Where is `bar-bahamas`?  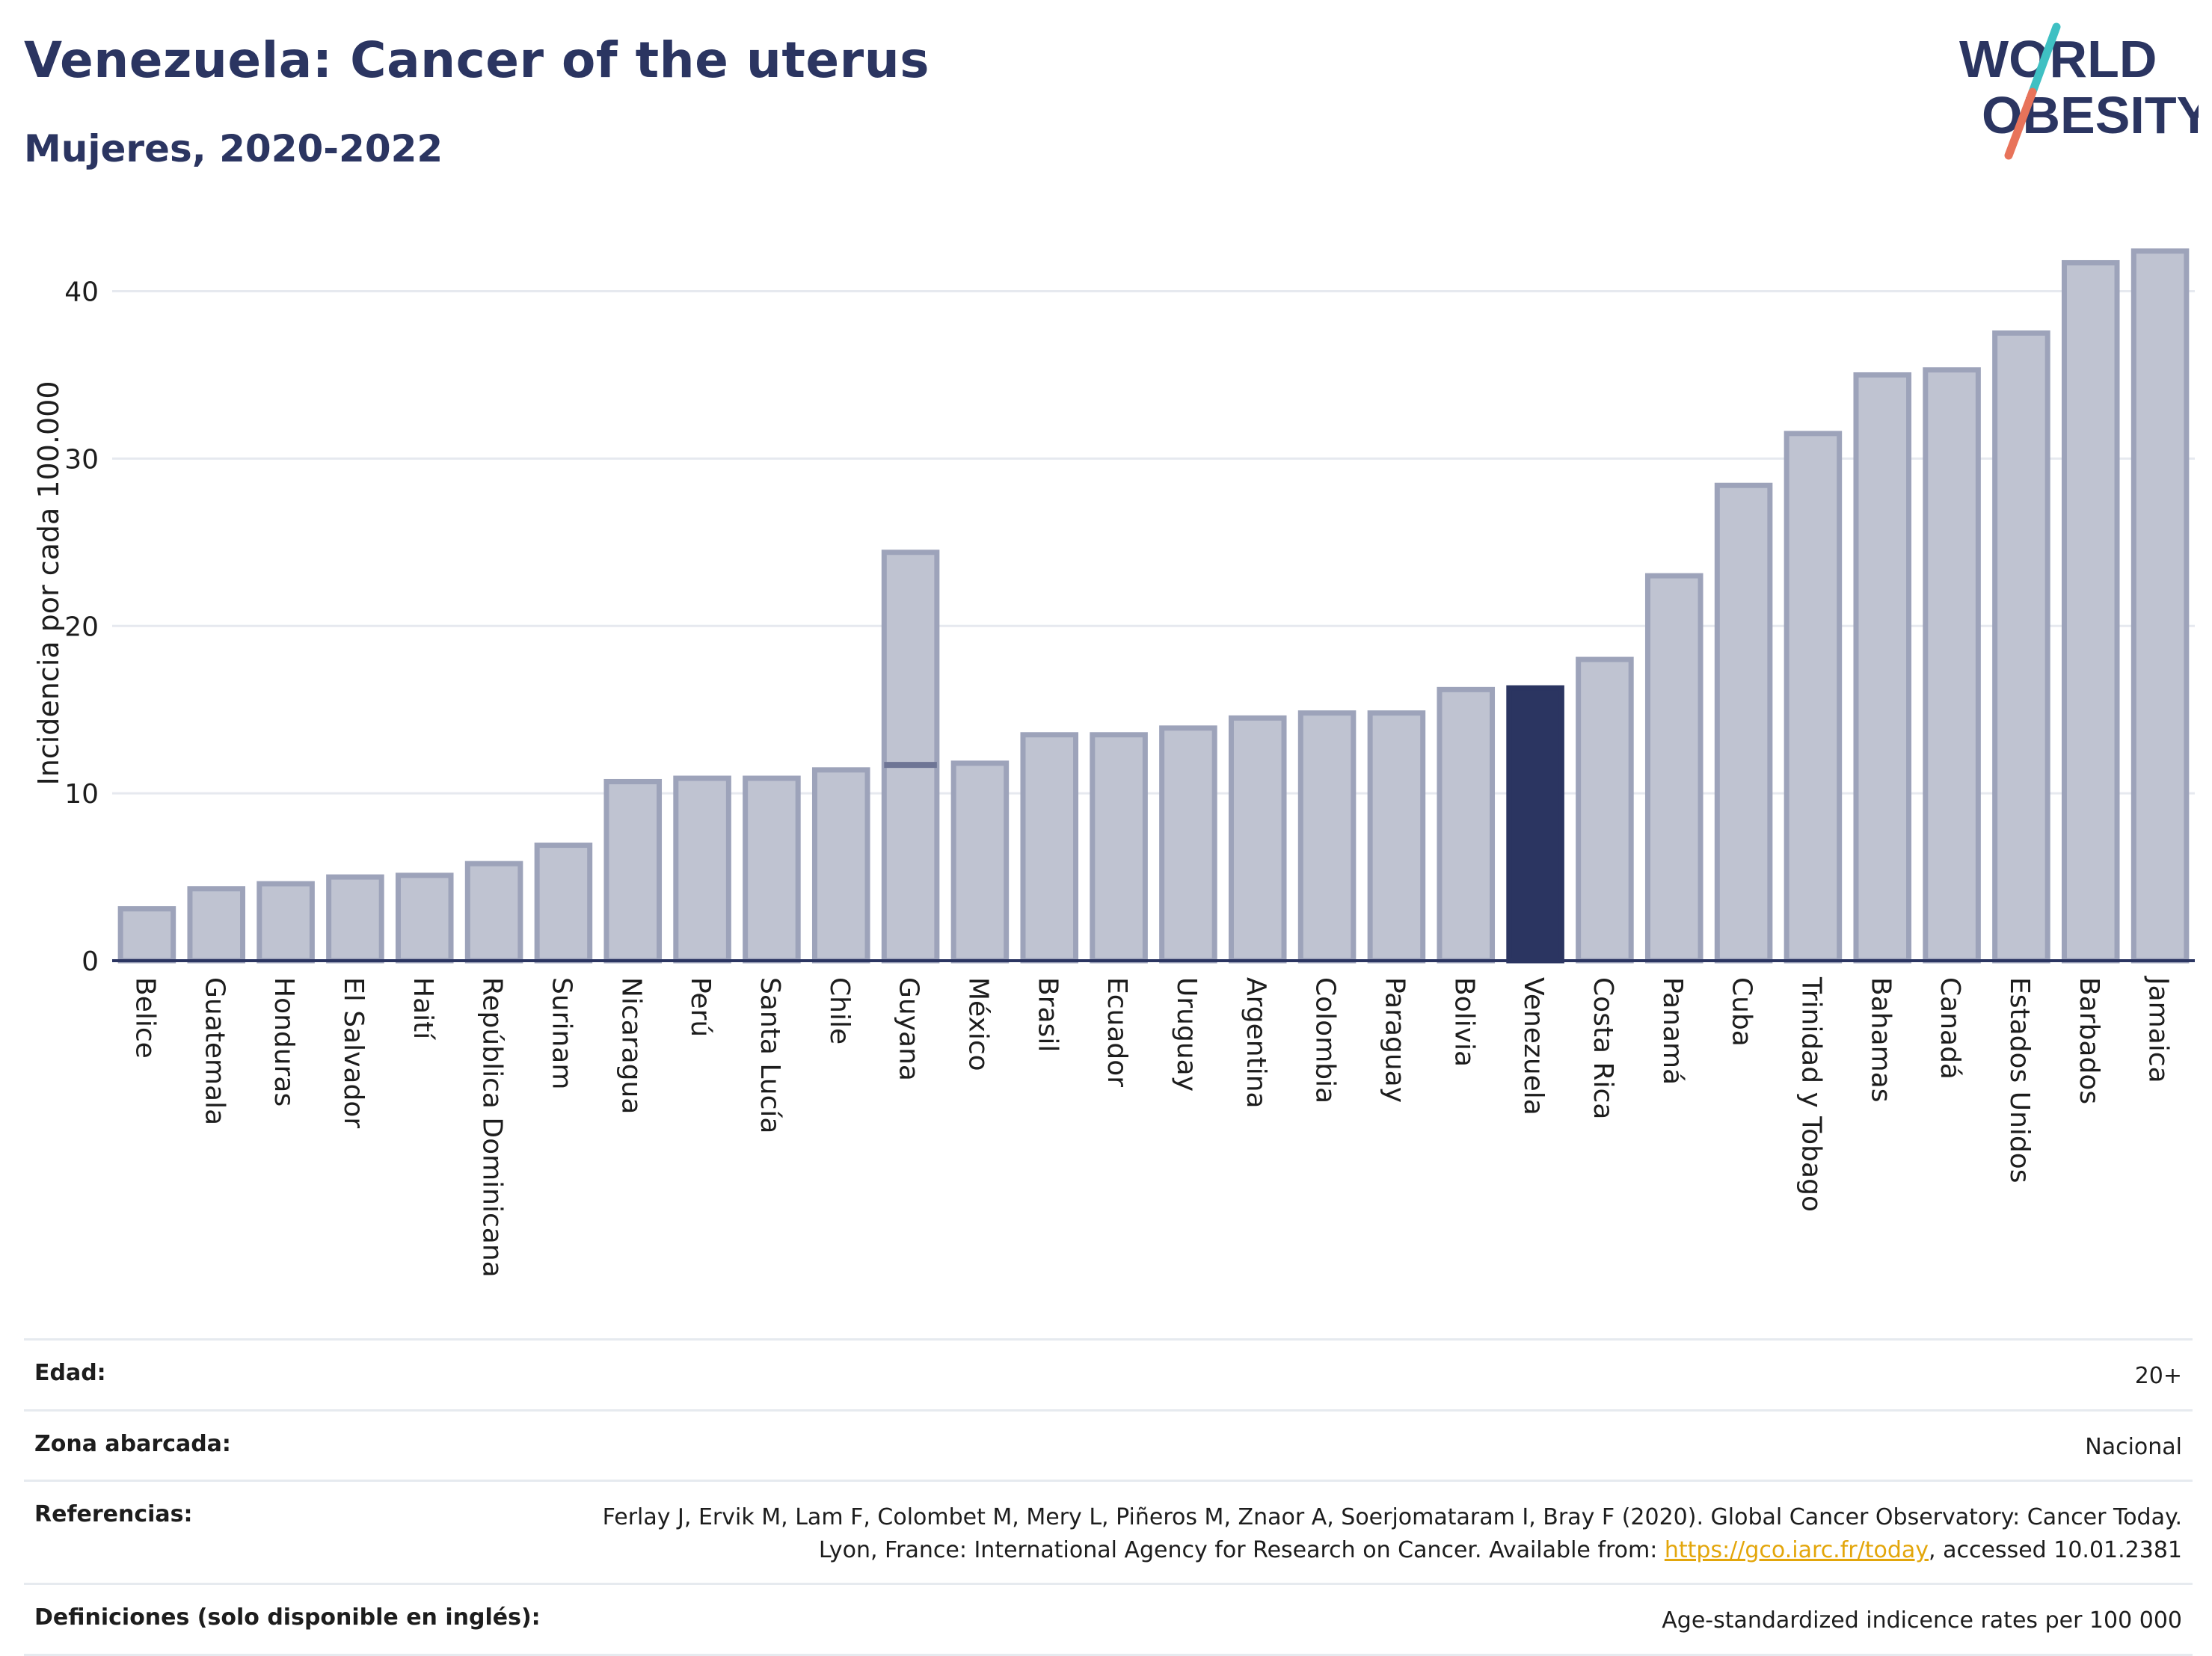 bar-bahamas is located at coordinates (1882, 668).